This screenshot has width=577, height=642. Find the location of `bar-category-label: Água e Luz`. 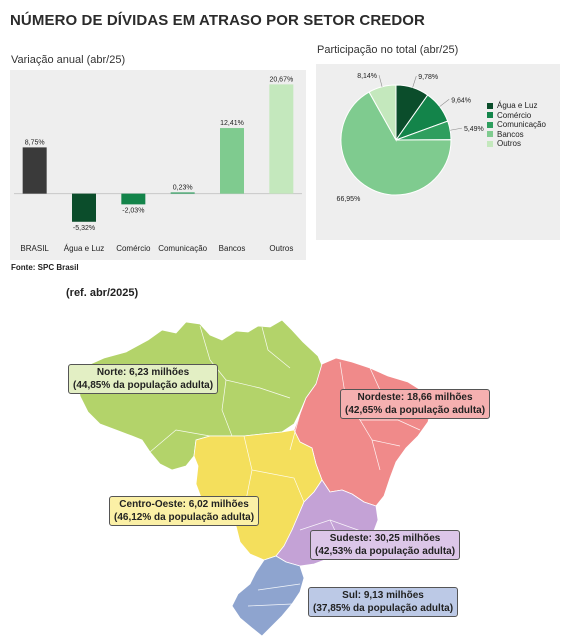

bar-category-label: Água e Luz is located at coordinates (84, 248).